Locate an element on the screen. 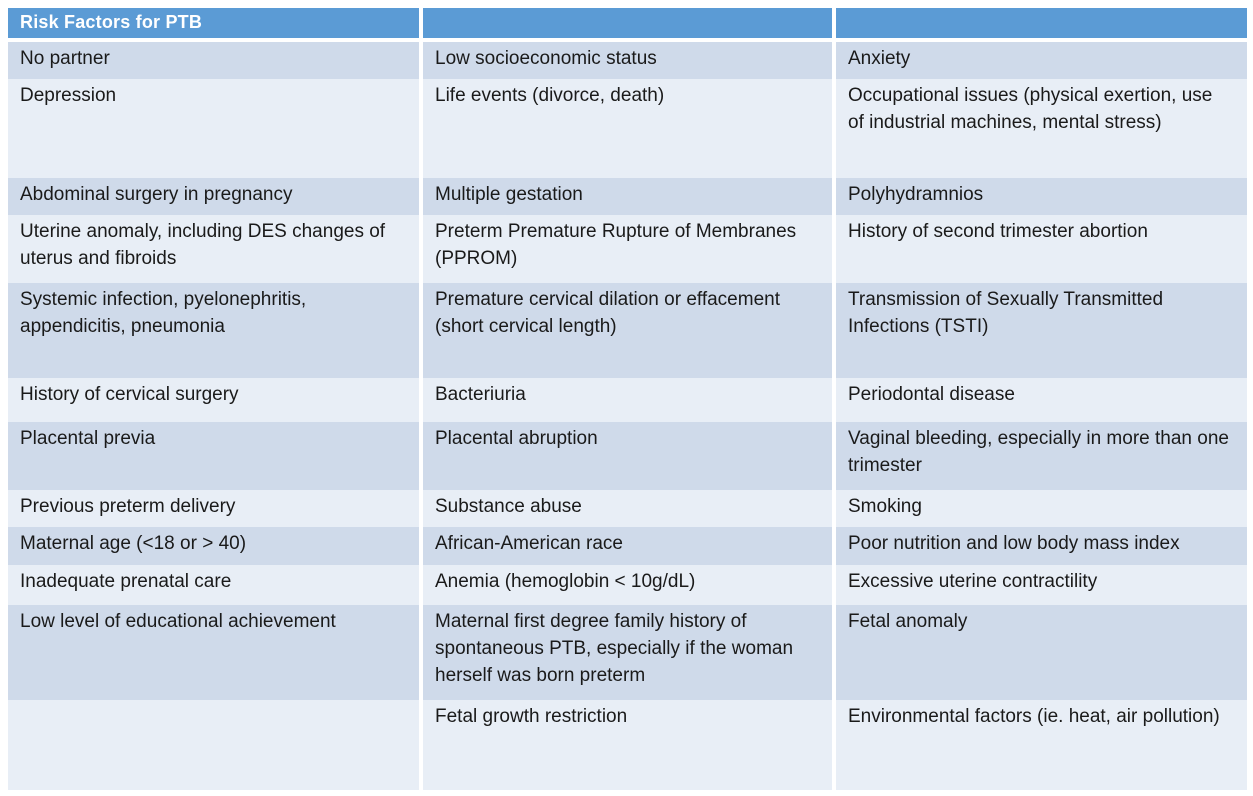  table-cell: Multiple gestation is located at coordinates (626, 196).